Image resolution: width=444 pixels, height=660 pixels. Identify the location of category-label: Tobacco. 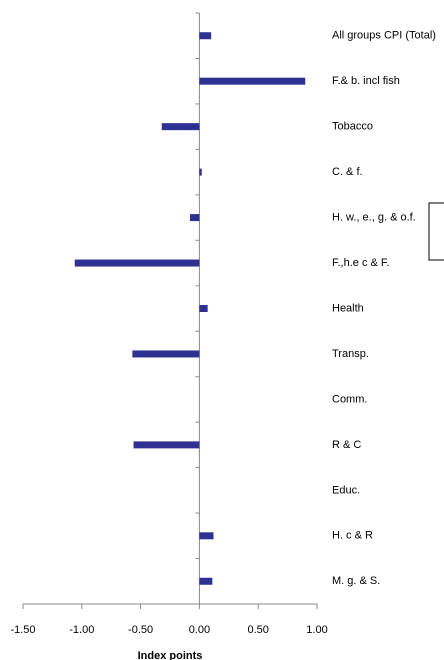
(352, 127).